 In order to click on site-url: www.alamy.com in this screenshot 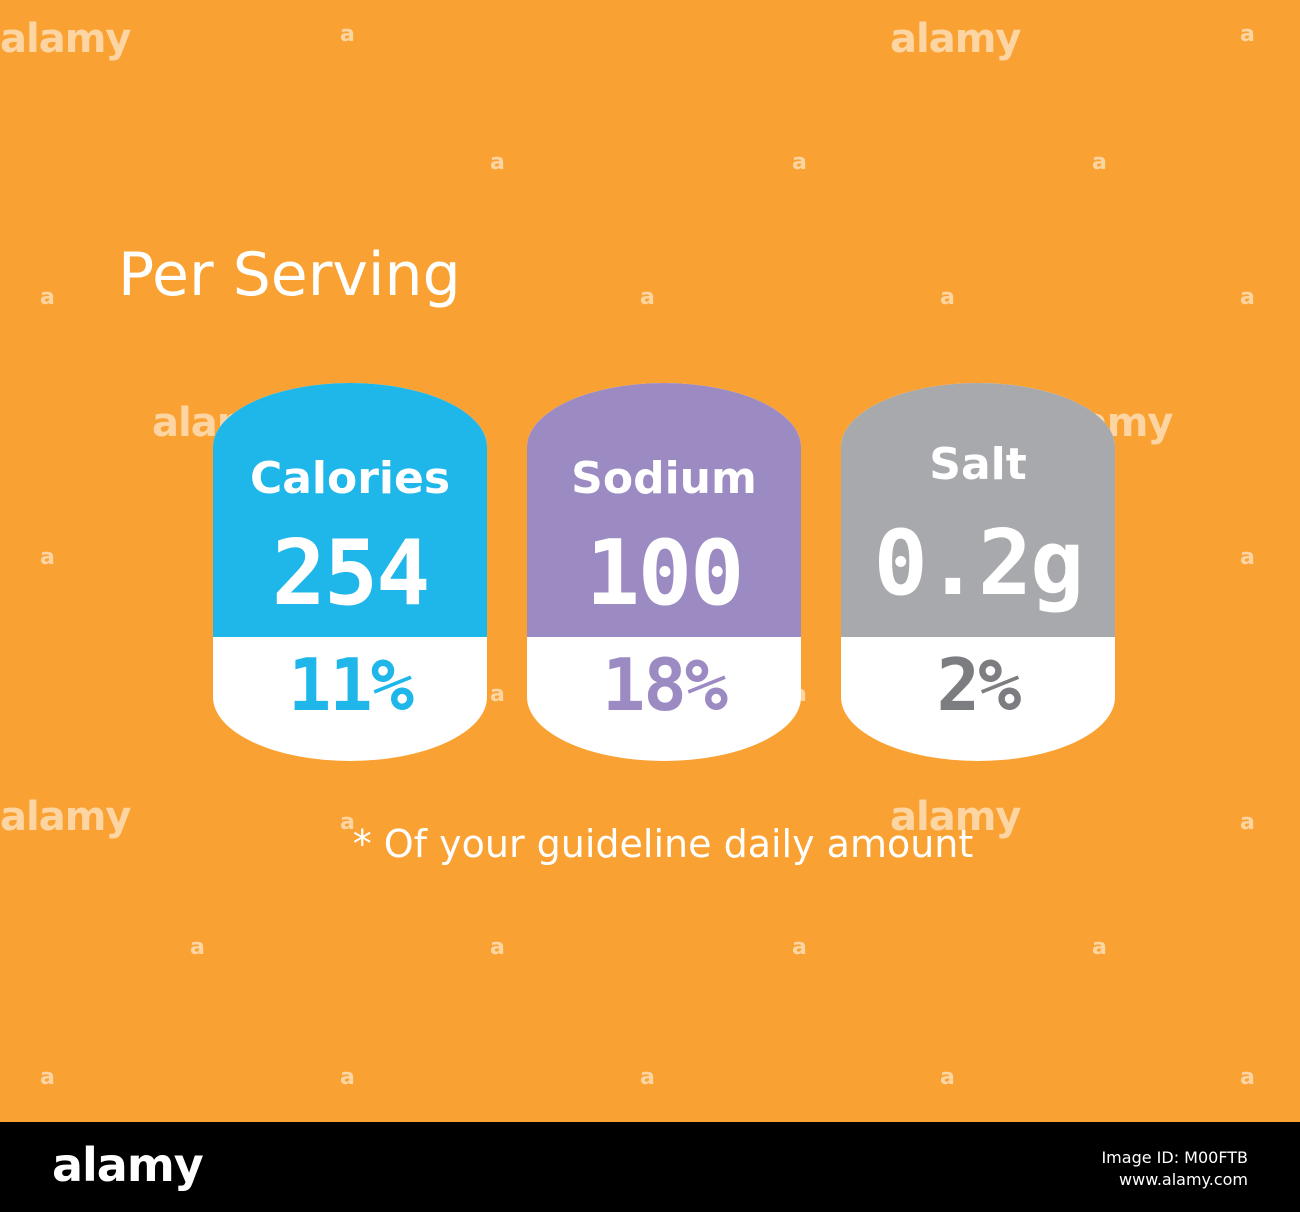, I will do `click(1183, 1179)`.